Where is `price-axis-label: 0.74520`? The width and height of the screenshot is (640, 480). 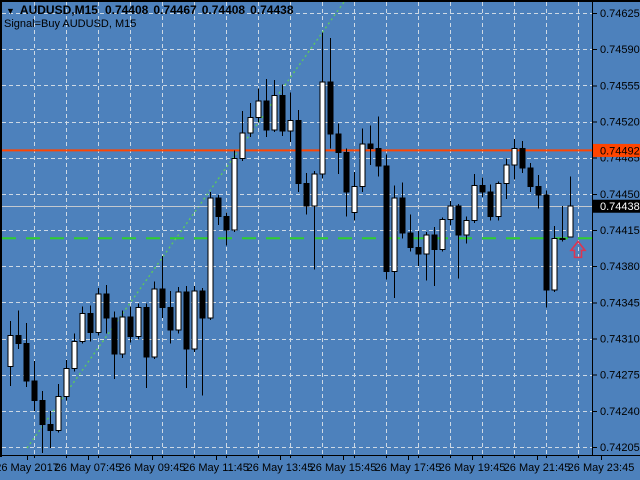
price-axis-label: 0.74520 is located at coordinates (620, 123).